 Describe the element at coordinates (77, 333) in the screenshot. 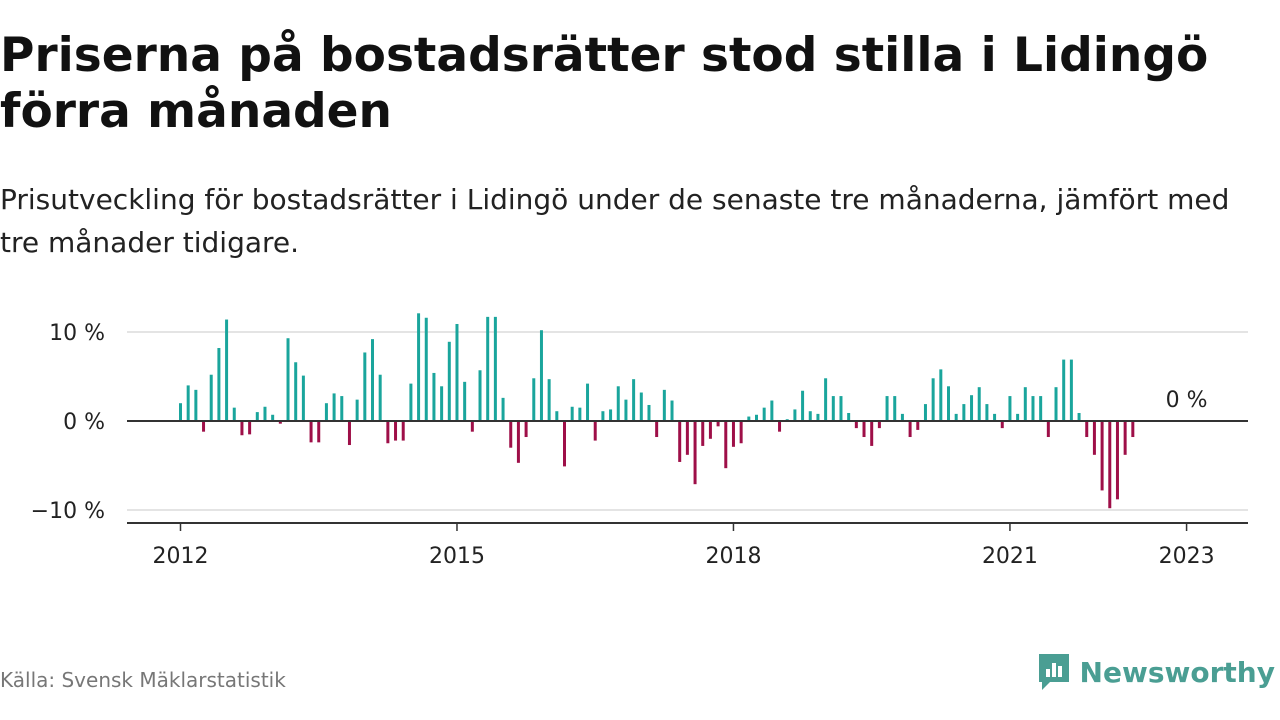

I see `y-tick-label: 10 %` at that location.